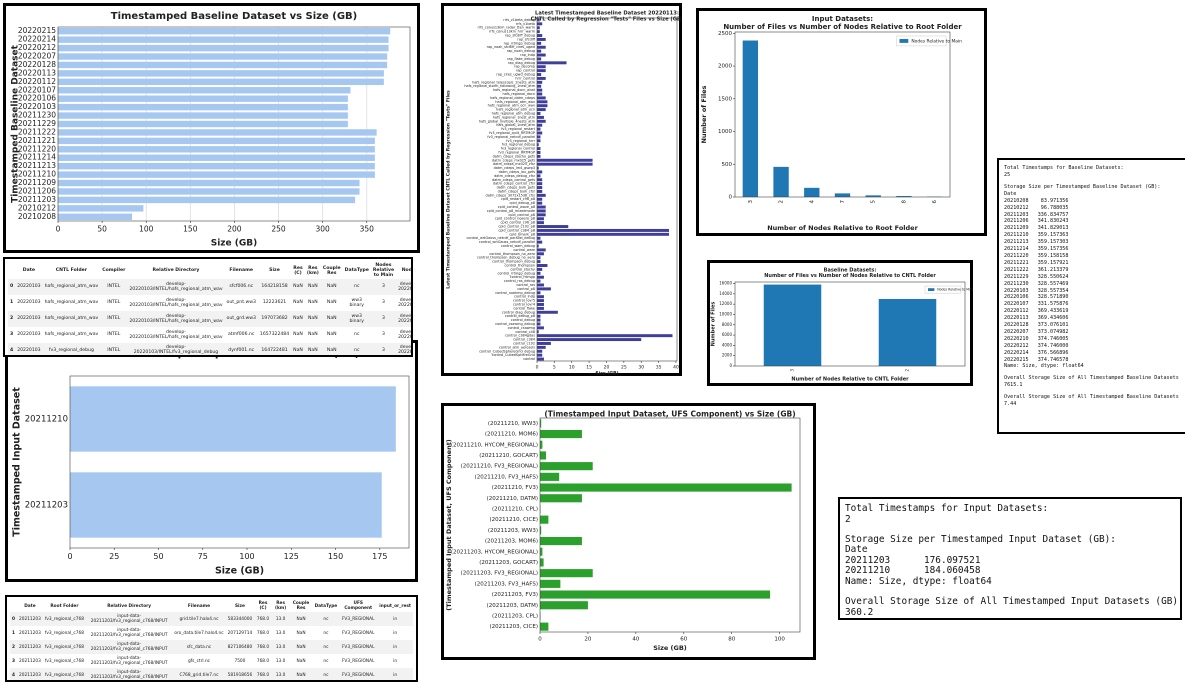  Describe the element at coordinates (395, 661) in the screenshot. I see `cell: in` at that location.